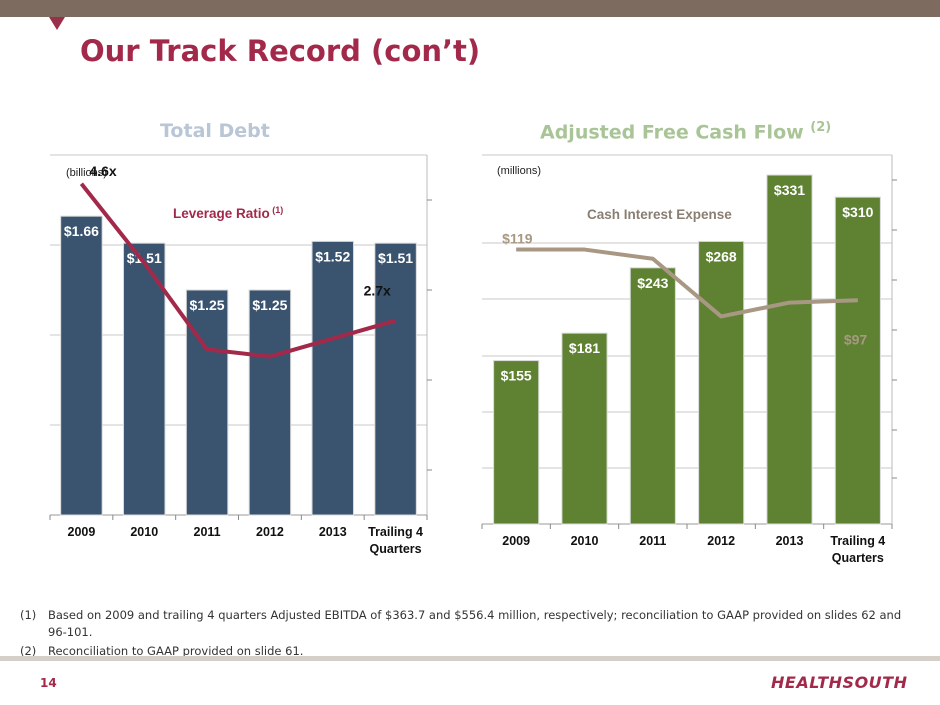  What do you see at coordinates (789, 190) in the screenshot?
I see `cashflow-bar-value-label: $331` at bounding box center [789, 190].